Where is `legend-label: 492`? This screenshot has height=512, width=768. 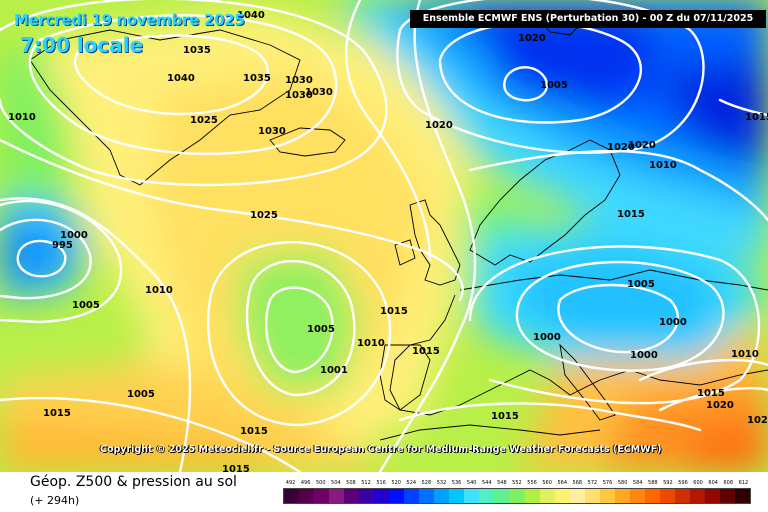 legend-label: 492 is located at coordinates (290, 483).